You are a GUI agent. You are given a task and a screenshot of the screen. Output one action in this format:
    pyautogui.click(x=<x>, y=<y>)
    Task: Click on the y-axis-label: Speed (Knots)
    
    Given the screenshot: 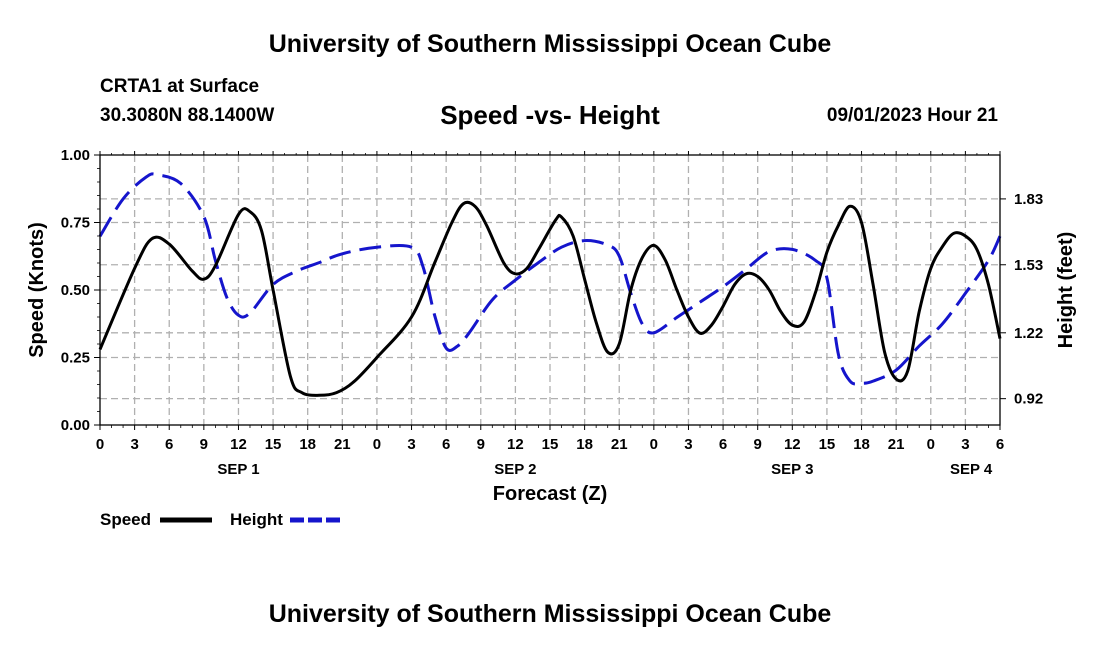 What is the action you would take?
    pyautogui.click(x=37, y=290)
    